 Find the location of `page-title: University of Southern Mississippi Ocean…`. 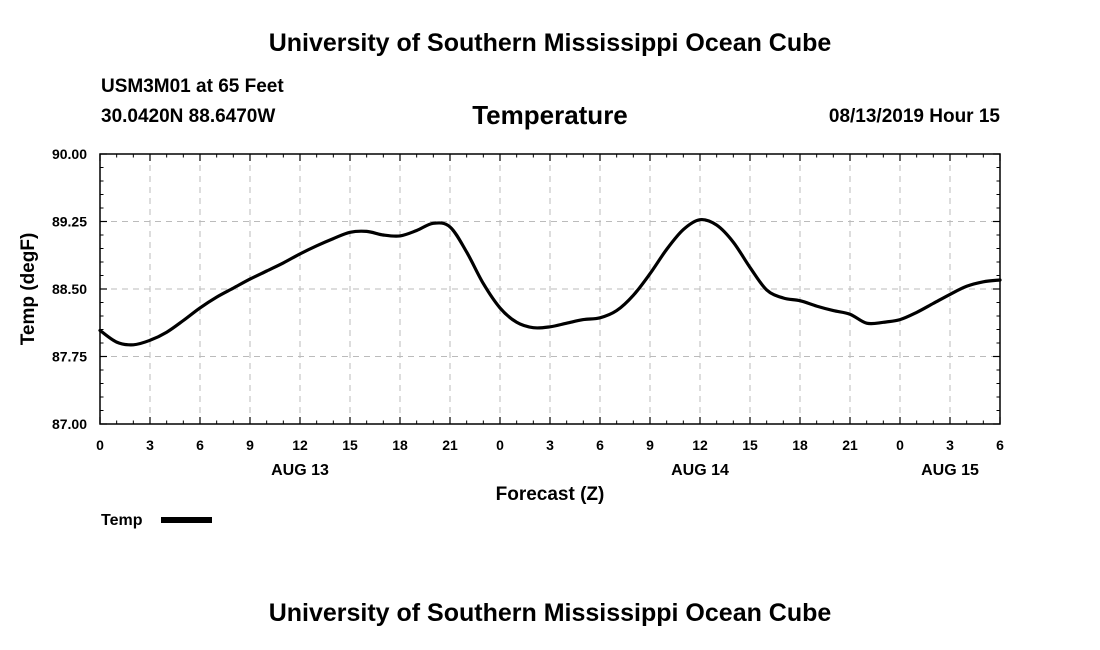

page-title: University of Southern Mississippi Ocean… is located at coordinates (550, 43).